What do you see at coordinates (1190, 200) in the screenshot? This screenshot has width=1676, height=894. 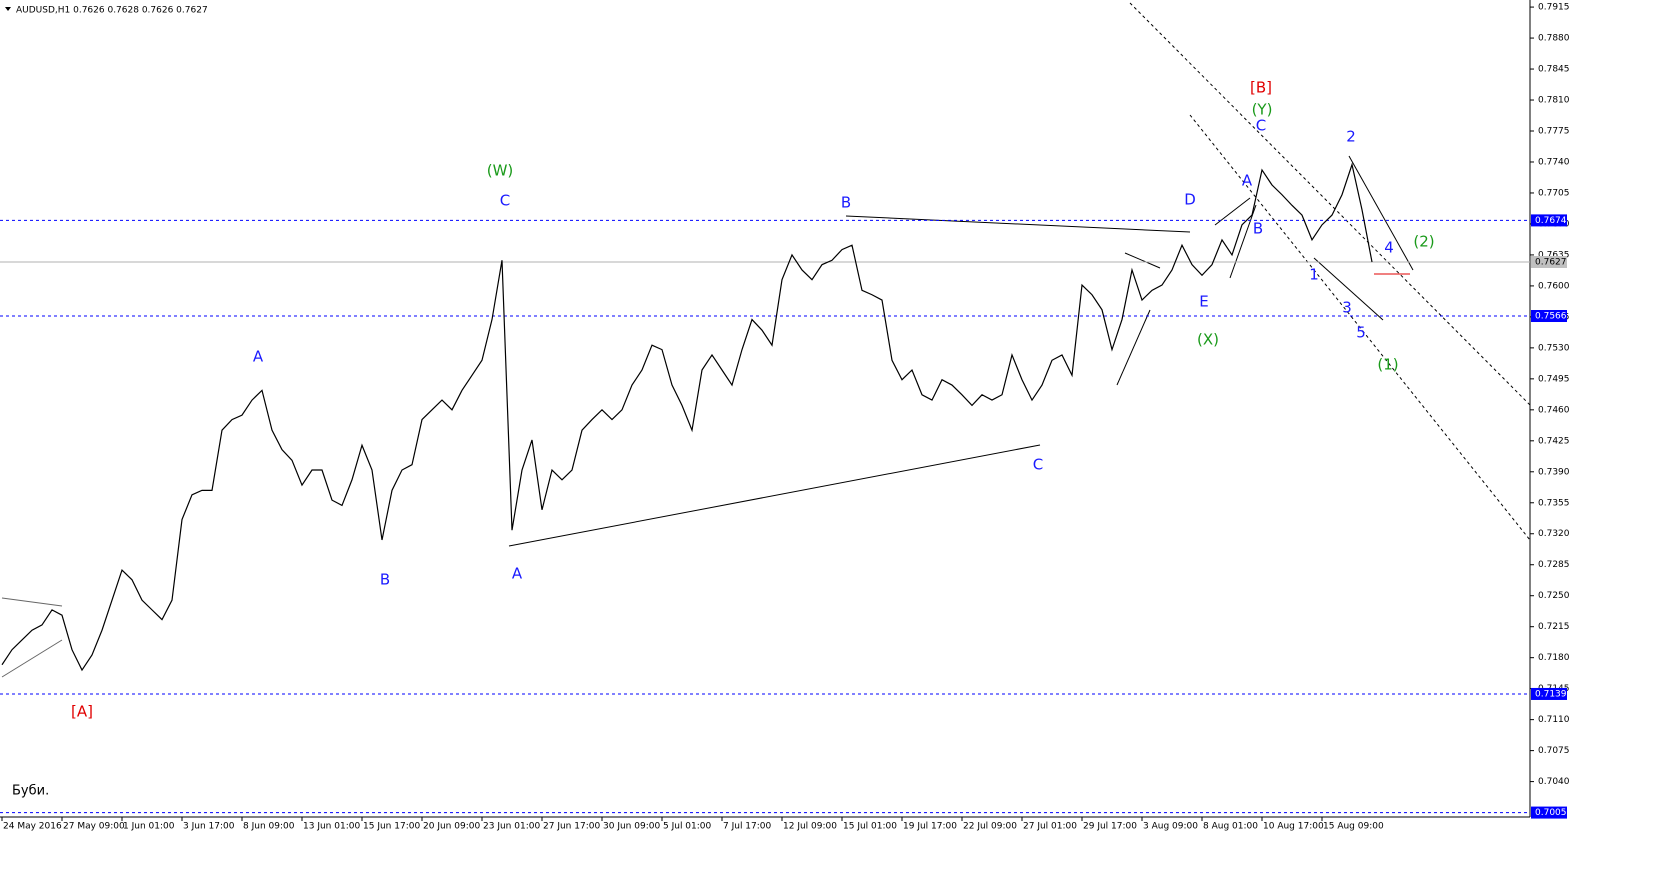 I see `wave-label: D` at bounding box center [1190, 200].